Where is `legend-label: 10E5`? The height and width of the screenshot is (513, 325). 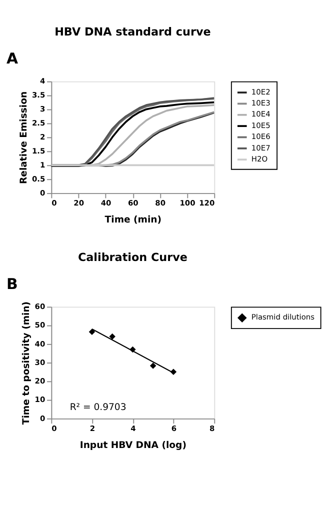
legend-label: 10E5 is located at coordinates (261, 125).